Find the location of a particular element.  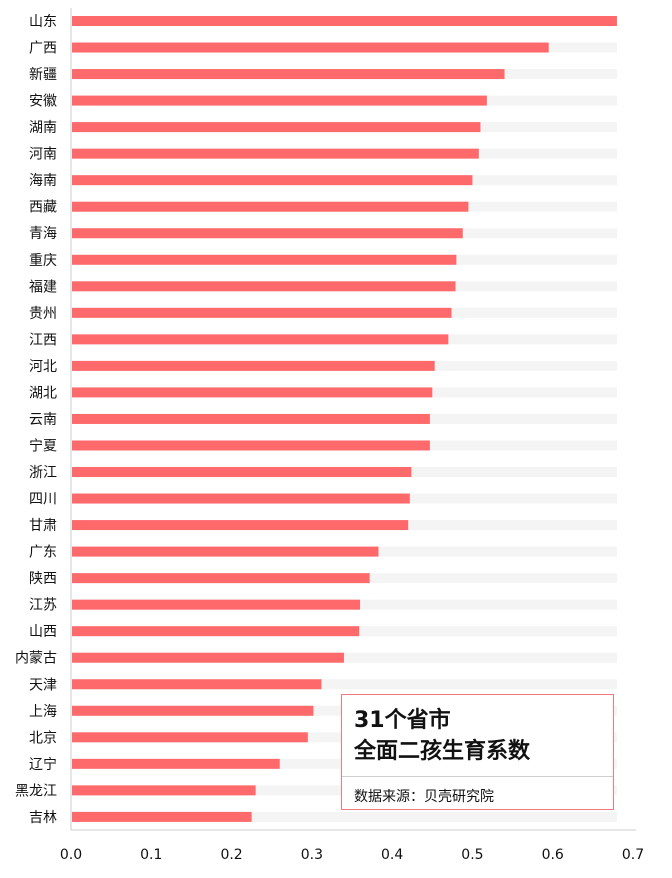

x-tick-label: 0.3 is located at coordinates (312, 855).